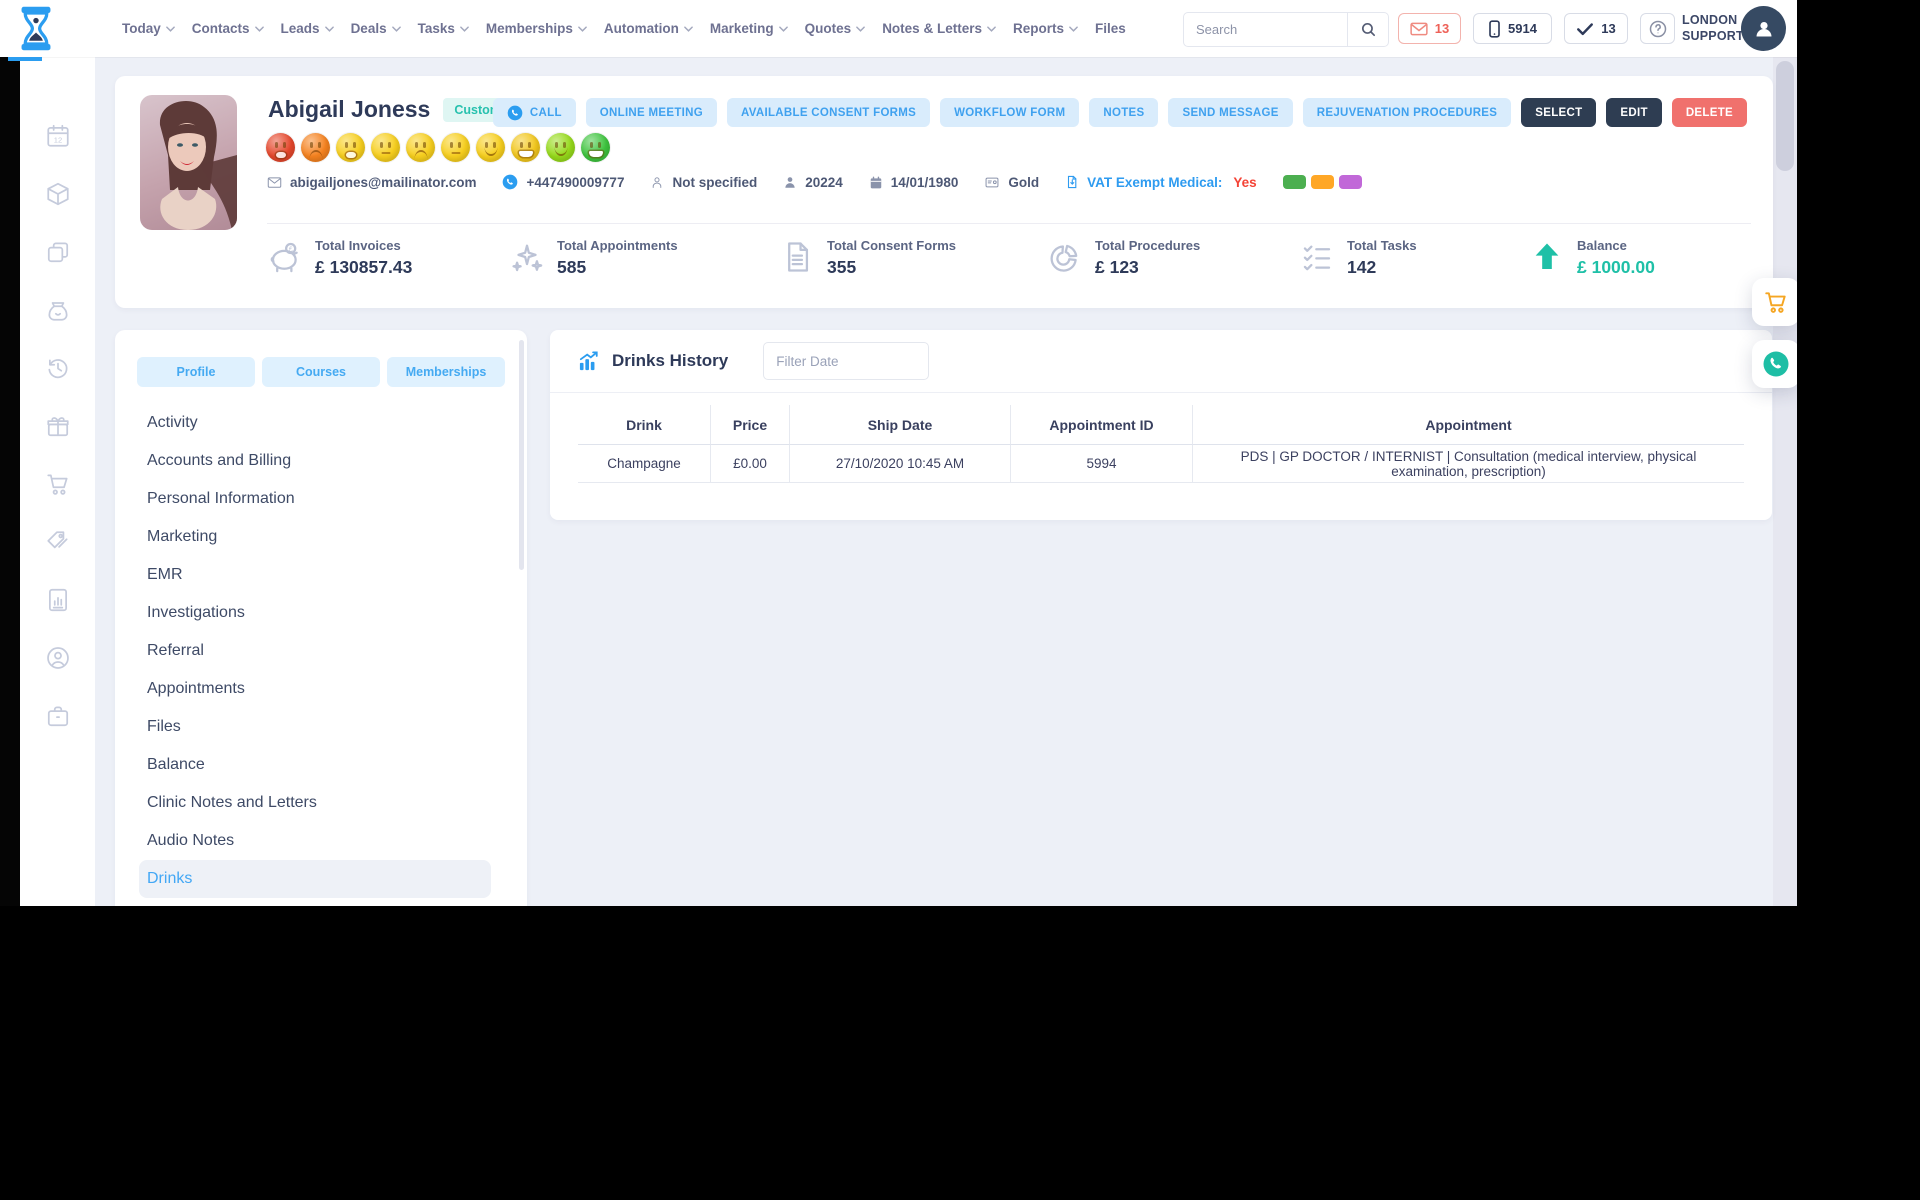 This screenshot has height=1200, width=1920. What do you see at coordinates (648, 28) in the screenshot?
I see `nav-automation: Automation` at bounding box center [648, 28].